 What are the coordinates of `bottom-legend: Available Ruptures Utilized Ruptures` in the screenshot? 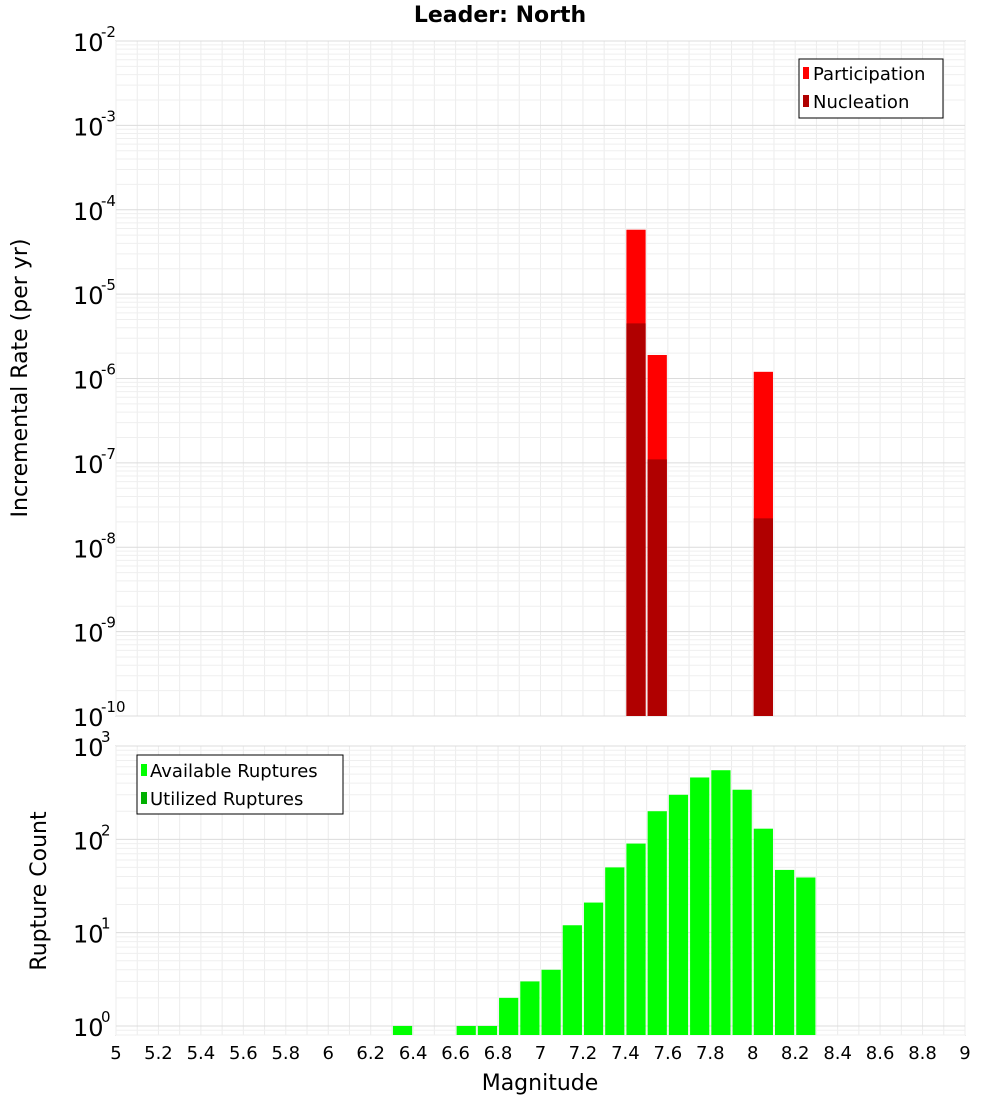 It's located at (240, 784).